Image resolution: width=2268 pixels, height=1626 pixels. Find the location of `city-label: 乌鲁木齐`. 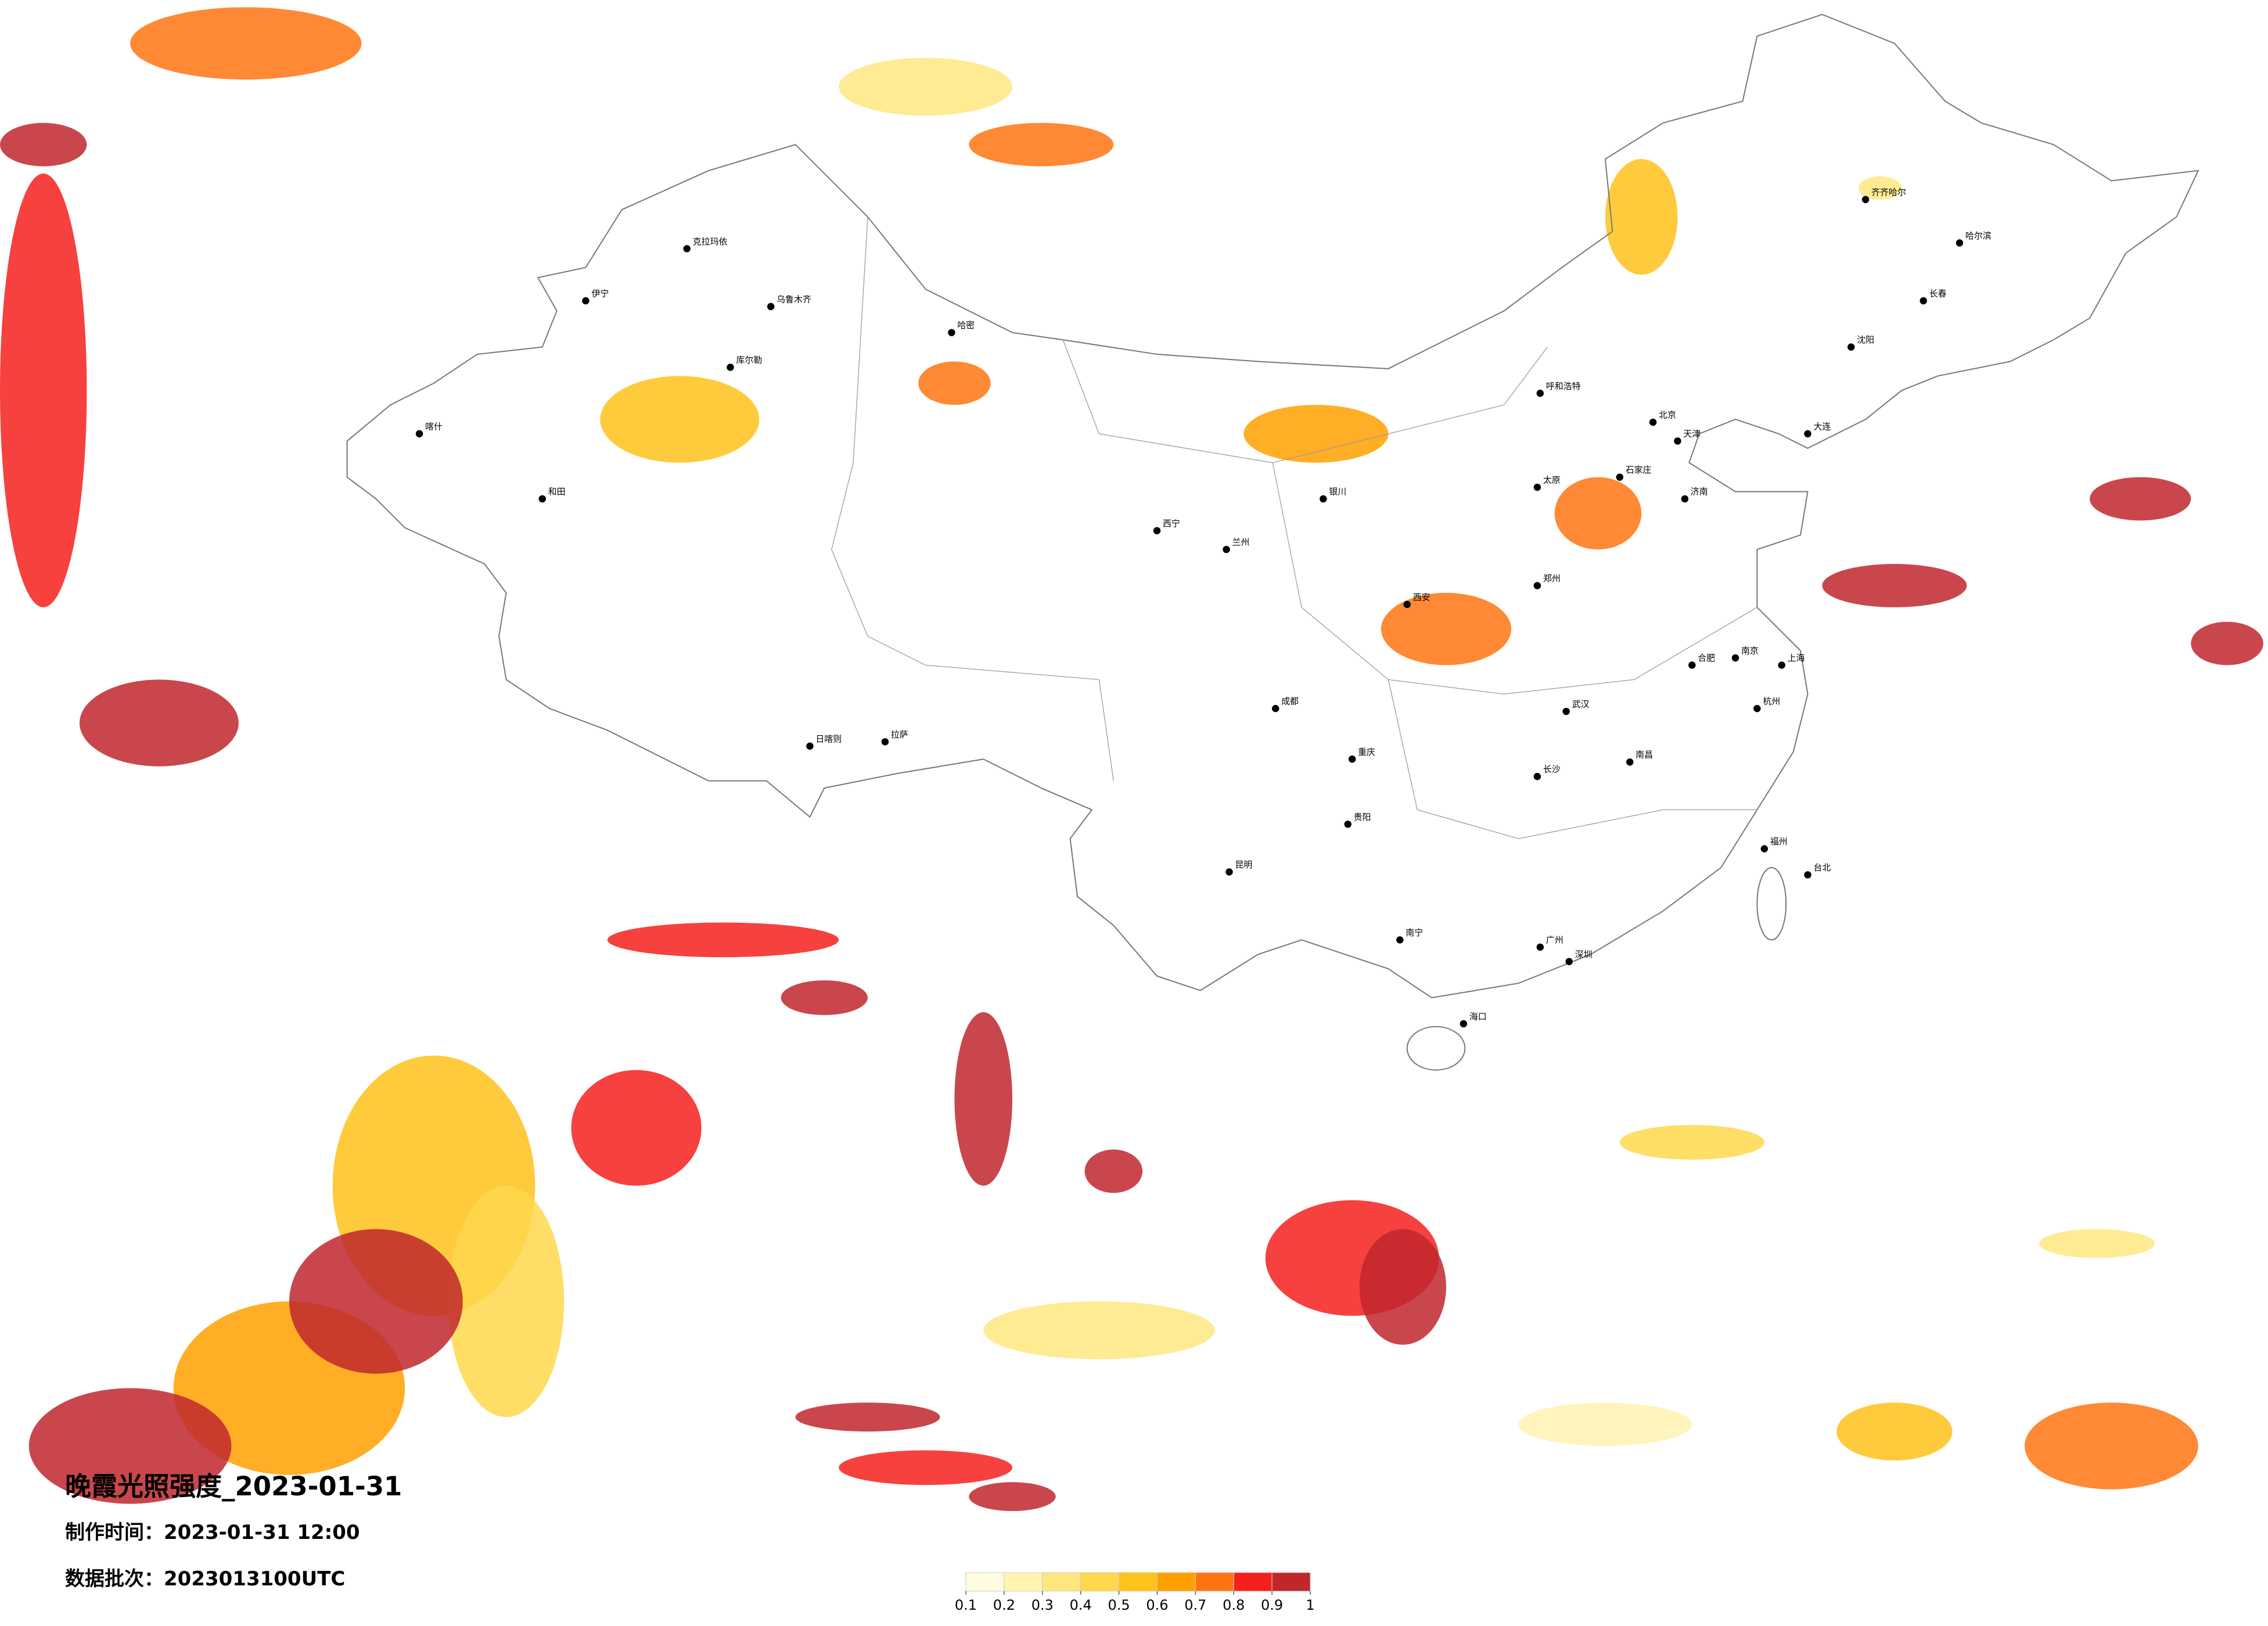

city-label: 乌鲁木齐 is located at coordinates (794, 299).